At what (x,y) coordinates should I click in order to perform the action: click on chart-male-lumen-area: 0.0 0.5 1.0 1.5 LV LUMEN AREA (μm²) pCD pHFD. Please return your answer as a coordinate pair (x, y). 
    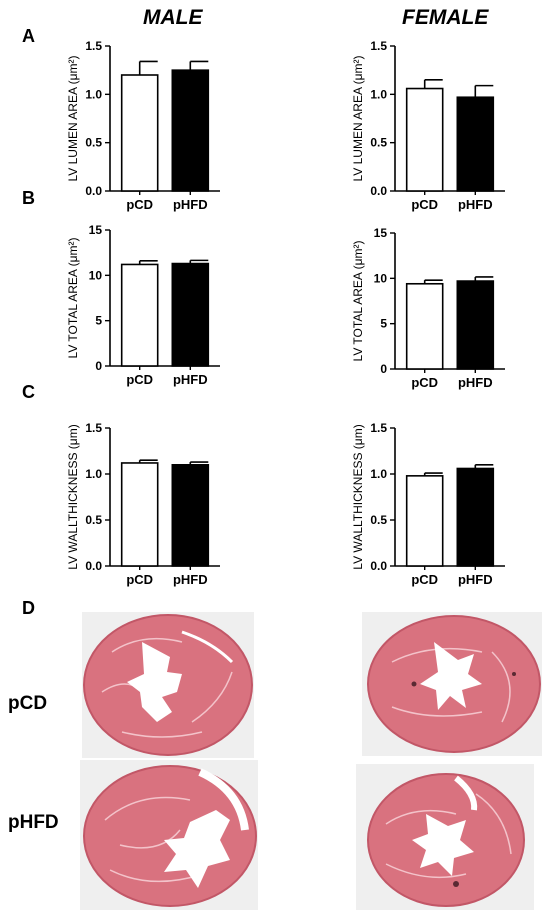
    Looking at the image, I should click on (143, 125).